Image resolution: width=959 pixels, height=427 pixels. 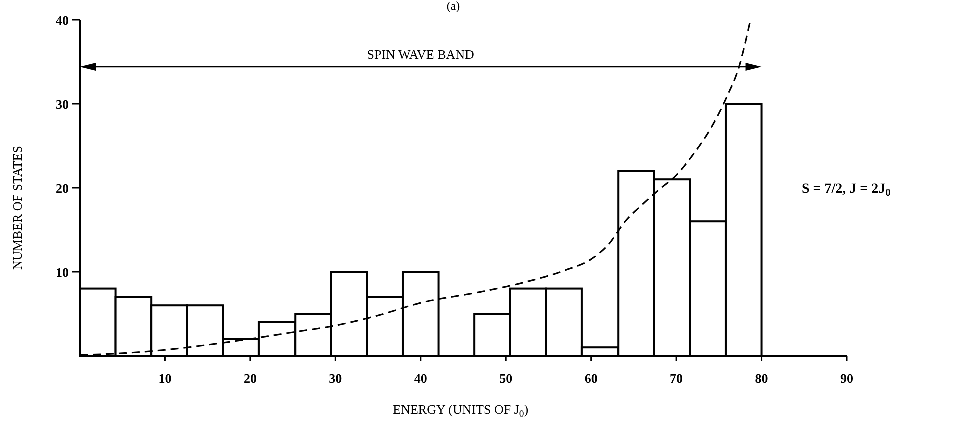 I want to click on y-tick-label: 40, so click(x=62, y=20).